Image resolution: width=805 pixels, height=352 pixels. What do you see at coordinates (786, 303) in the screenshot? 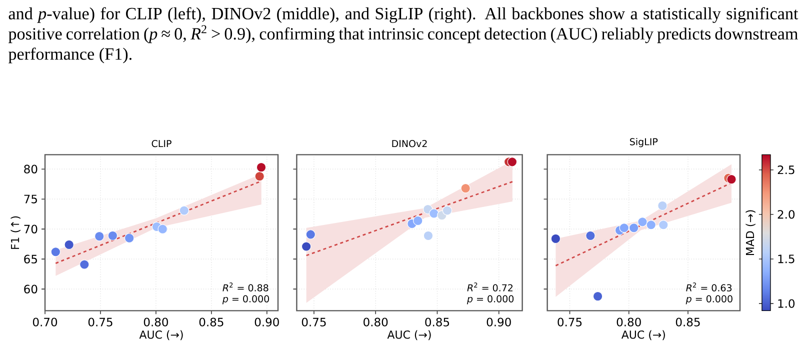
I see `color-bar-label: 1.0` at bounding box center [786, 303].